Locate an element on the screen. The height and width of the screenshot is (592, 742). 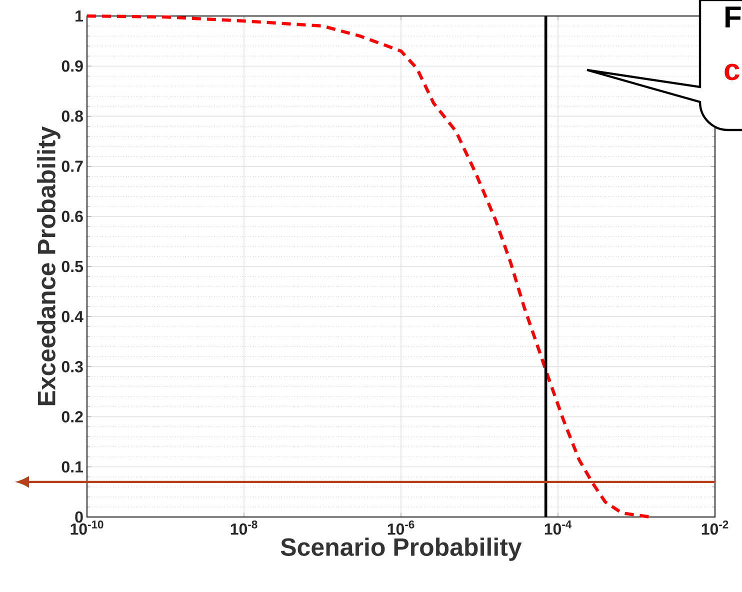
y-tick-label: 0.9 is located at coordinates (72, 66).